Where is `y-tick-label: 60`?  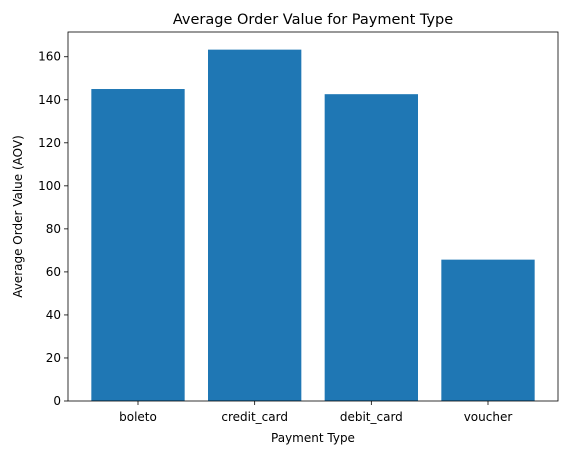 y-tick-label: 60 is located at coordinates (53, 272).